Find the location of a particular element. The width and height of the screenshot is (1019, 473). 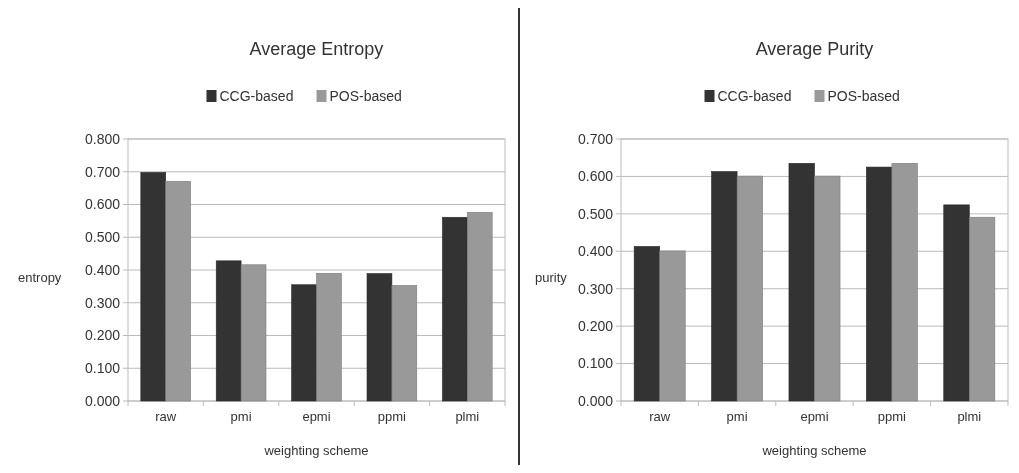

y-tick-label: 0.800 is located at coordinates (102, 138).